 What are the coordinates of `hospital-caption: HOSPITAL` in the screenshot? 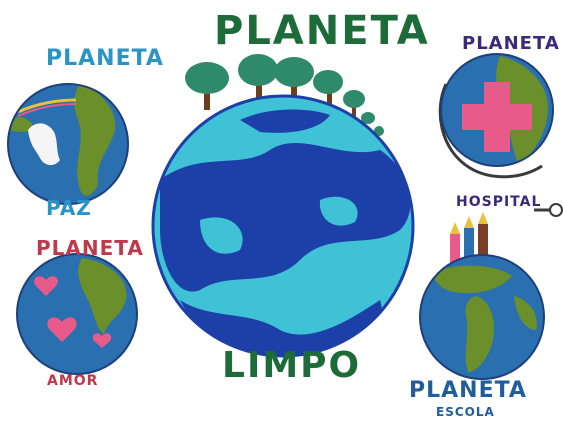 It's located at (499, 202).